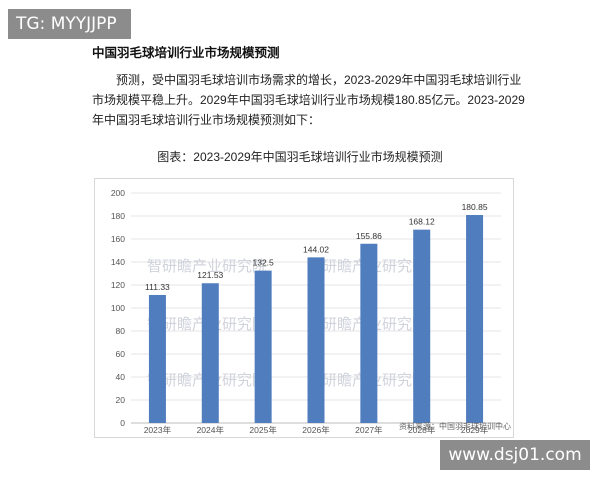 The width and height of the screenshot is (600, 480). What do you see at coordinates (157, 287) in the screenshot?
I see `data-label: 111.33` at bounding box center [157, 287].